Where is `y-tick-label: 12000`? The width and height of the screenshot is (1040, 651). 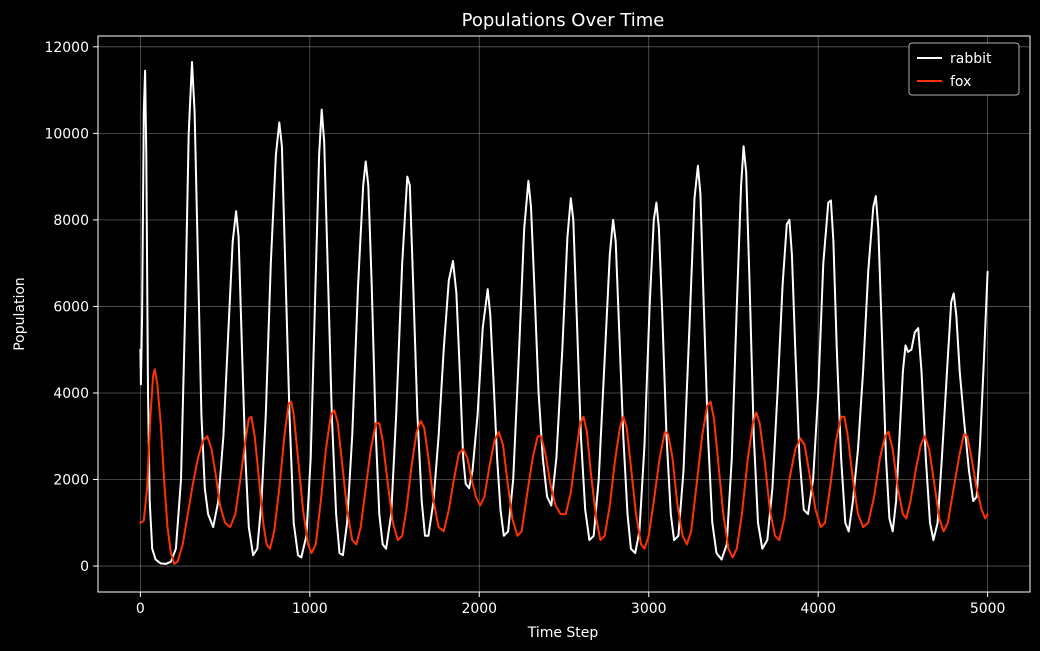
y-tick-label: 12000 is located at coordinates (66, 48).